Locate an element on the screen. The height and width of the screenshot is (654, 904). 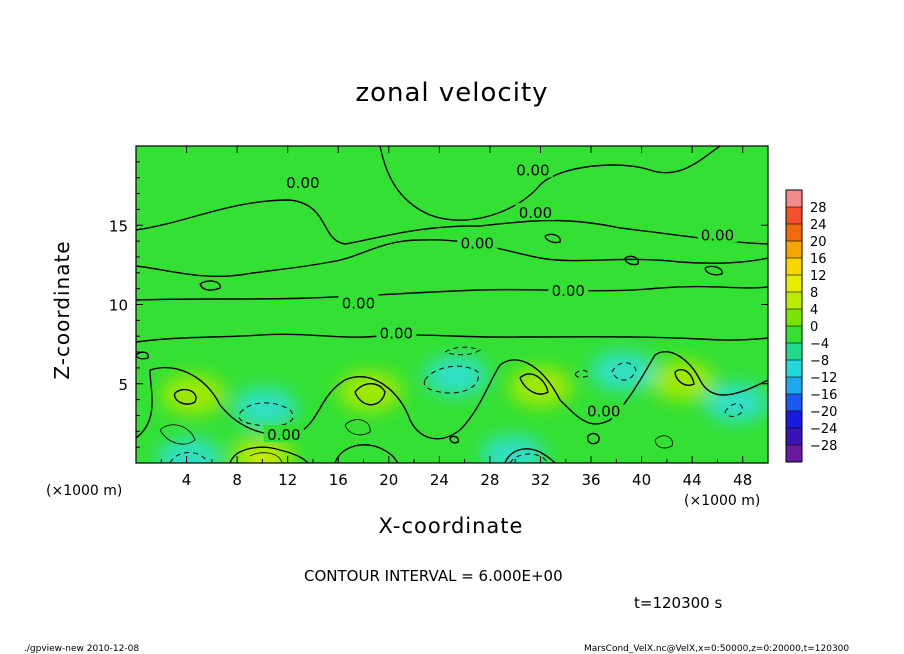
field-features is located at coordinates (462, 407).